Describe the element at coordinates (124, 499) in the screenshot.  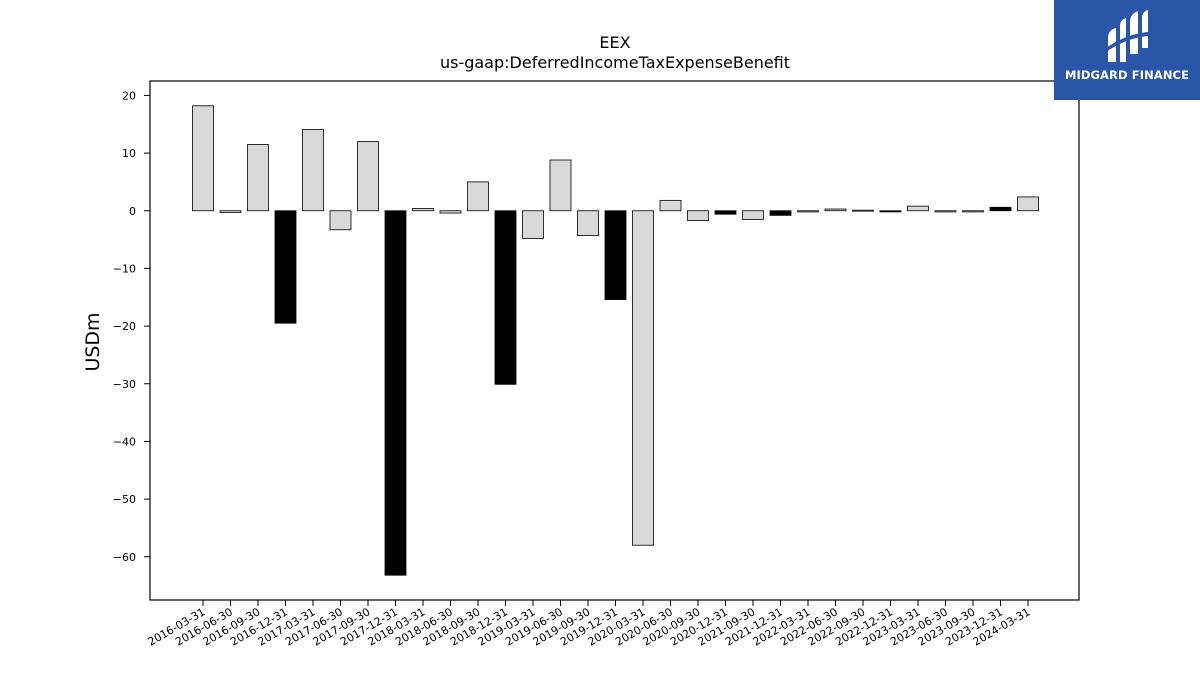
I see `y-tick-label: −50` at that location.